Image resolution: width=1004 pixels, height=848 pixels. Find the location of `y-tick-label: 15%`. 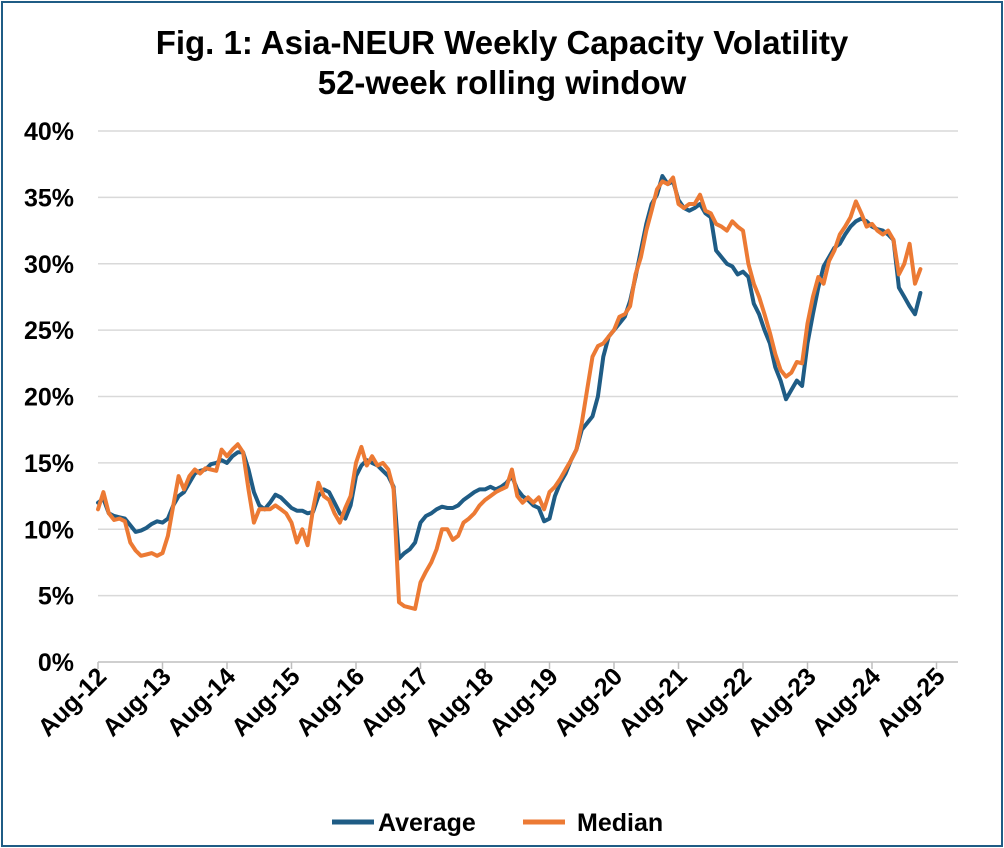

y-tick-label: 15% is located at coordinates (49, 464).